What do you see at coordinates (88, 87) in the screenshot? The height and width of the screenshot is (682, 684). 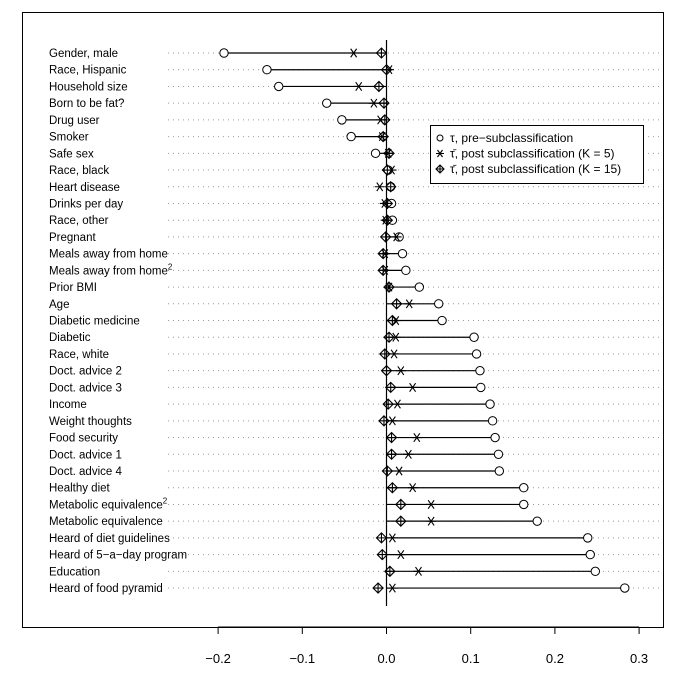 I see `row-label: Household size` at bounding box center [88, 87].